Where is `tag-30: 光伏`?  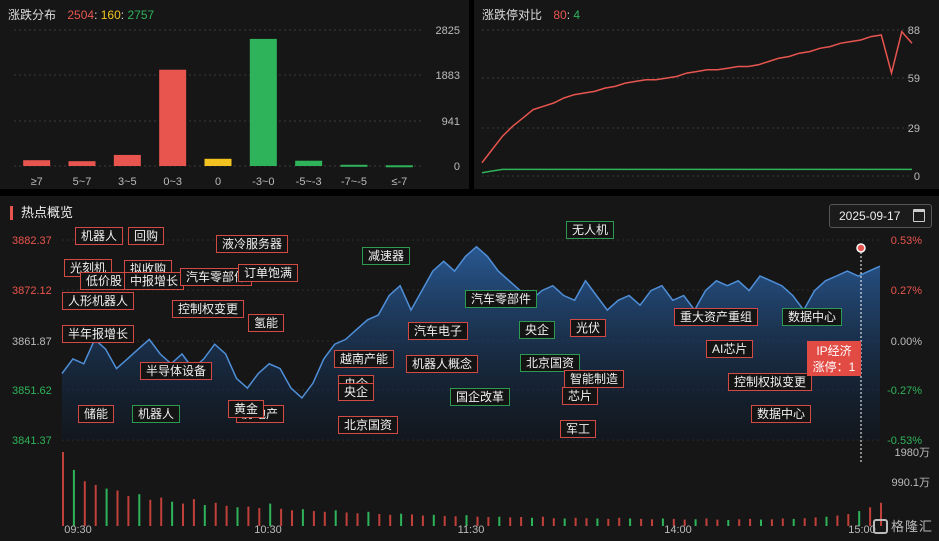 tag-30: 光伏 is located at coordinates (588, 328).